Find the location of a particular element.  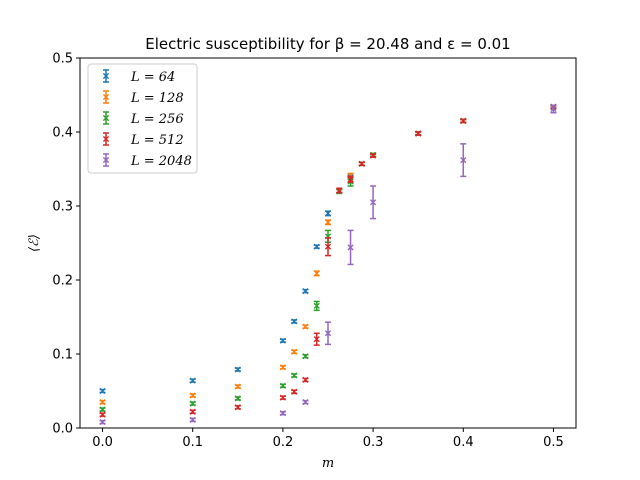

y-tick-label: 0.4 is located at coordinates (62, 133).